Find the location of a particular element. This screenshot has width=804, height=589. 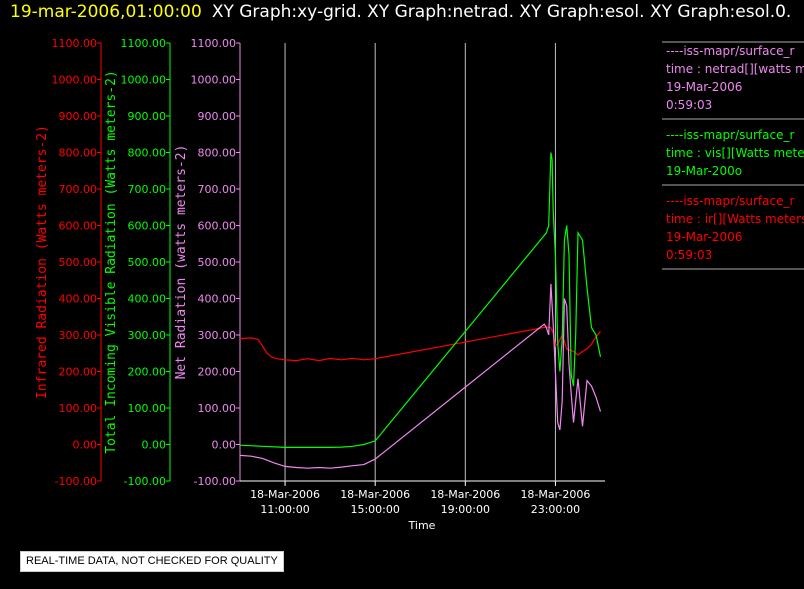

x-tick-label-time-1: 15:00:00 is located at coordinates (374, 509).